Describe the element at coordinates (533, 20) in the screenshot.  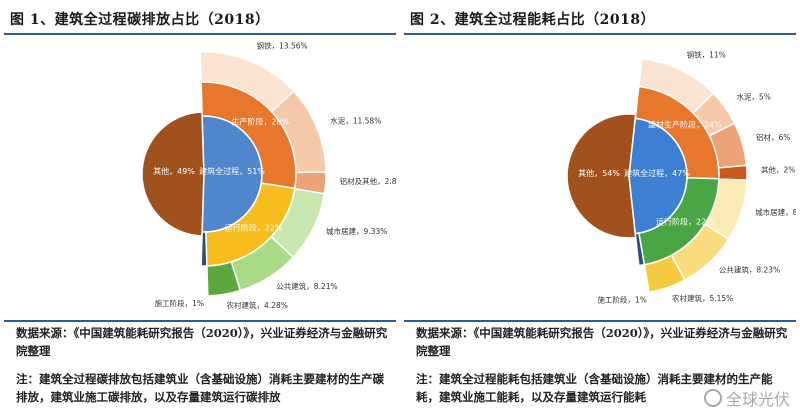
I see `figure-2-title: 图 2、建筑全过程能耗占比（2018）` at that location.